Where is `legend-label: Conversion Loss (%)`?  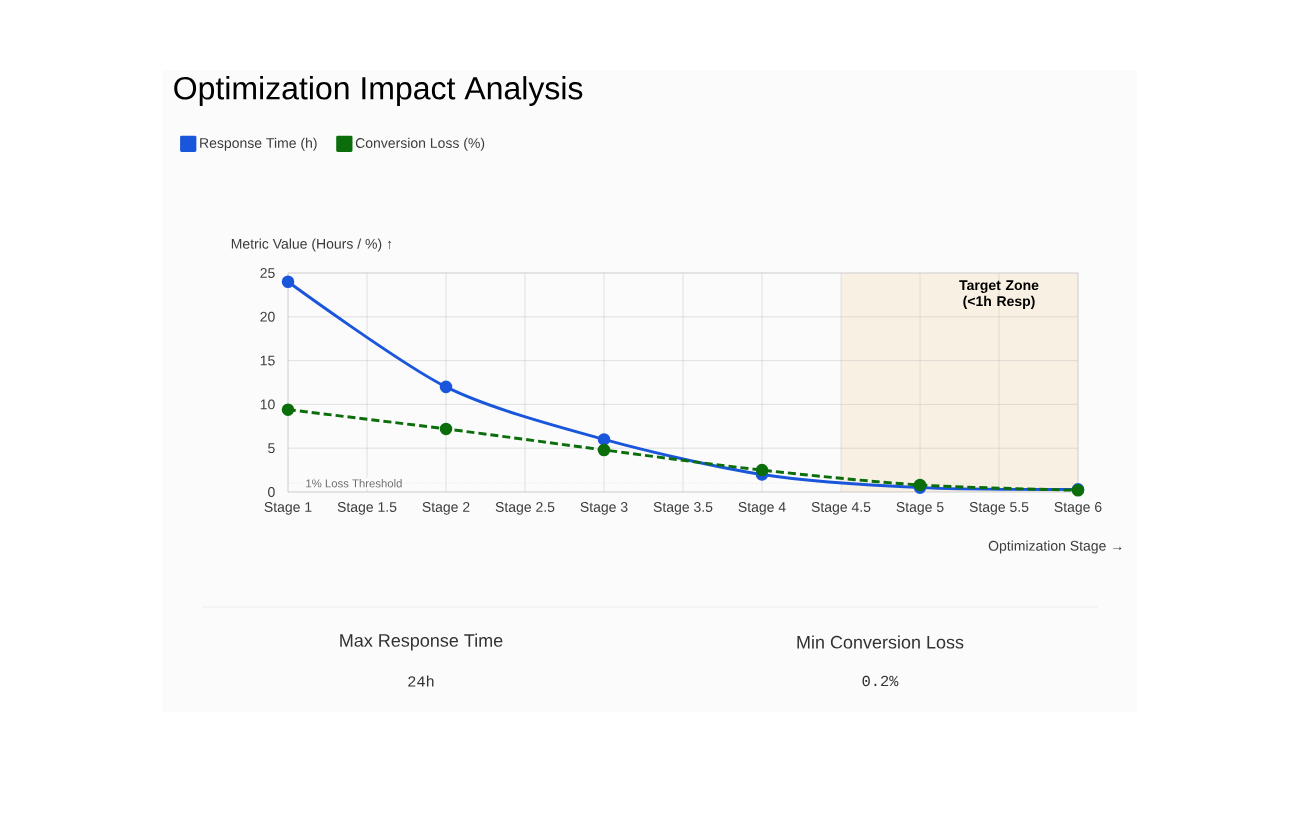 legend-label: Conversion Loss (%) is located at coordinates (420, 144).